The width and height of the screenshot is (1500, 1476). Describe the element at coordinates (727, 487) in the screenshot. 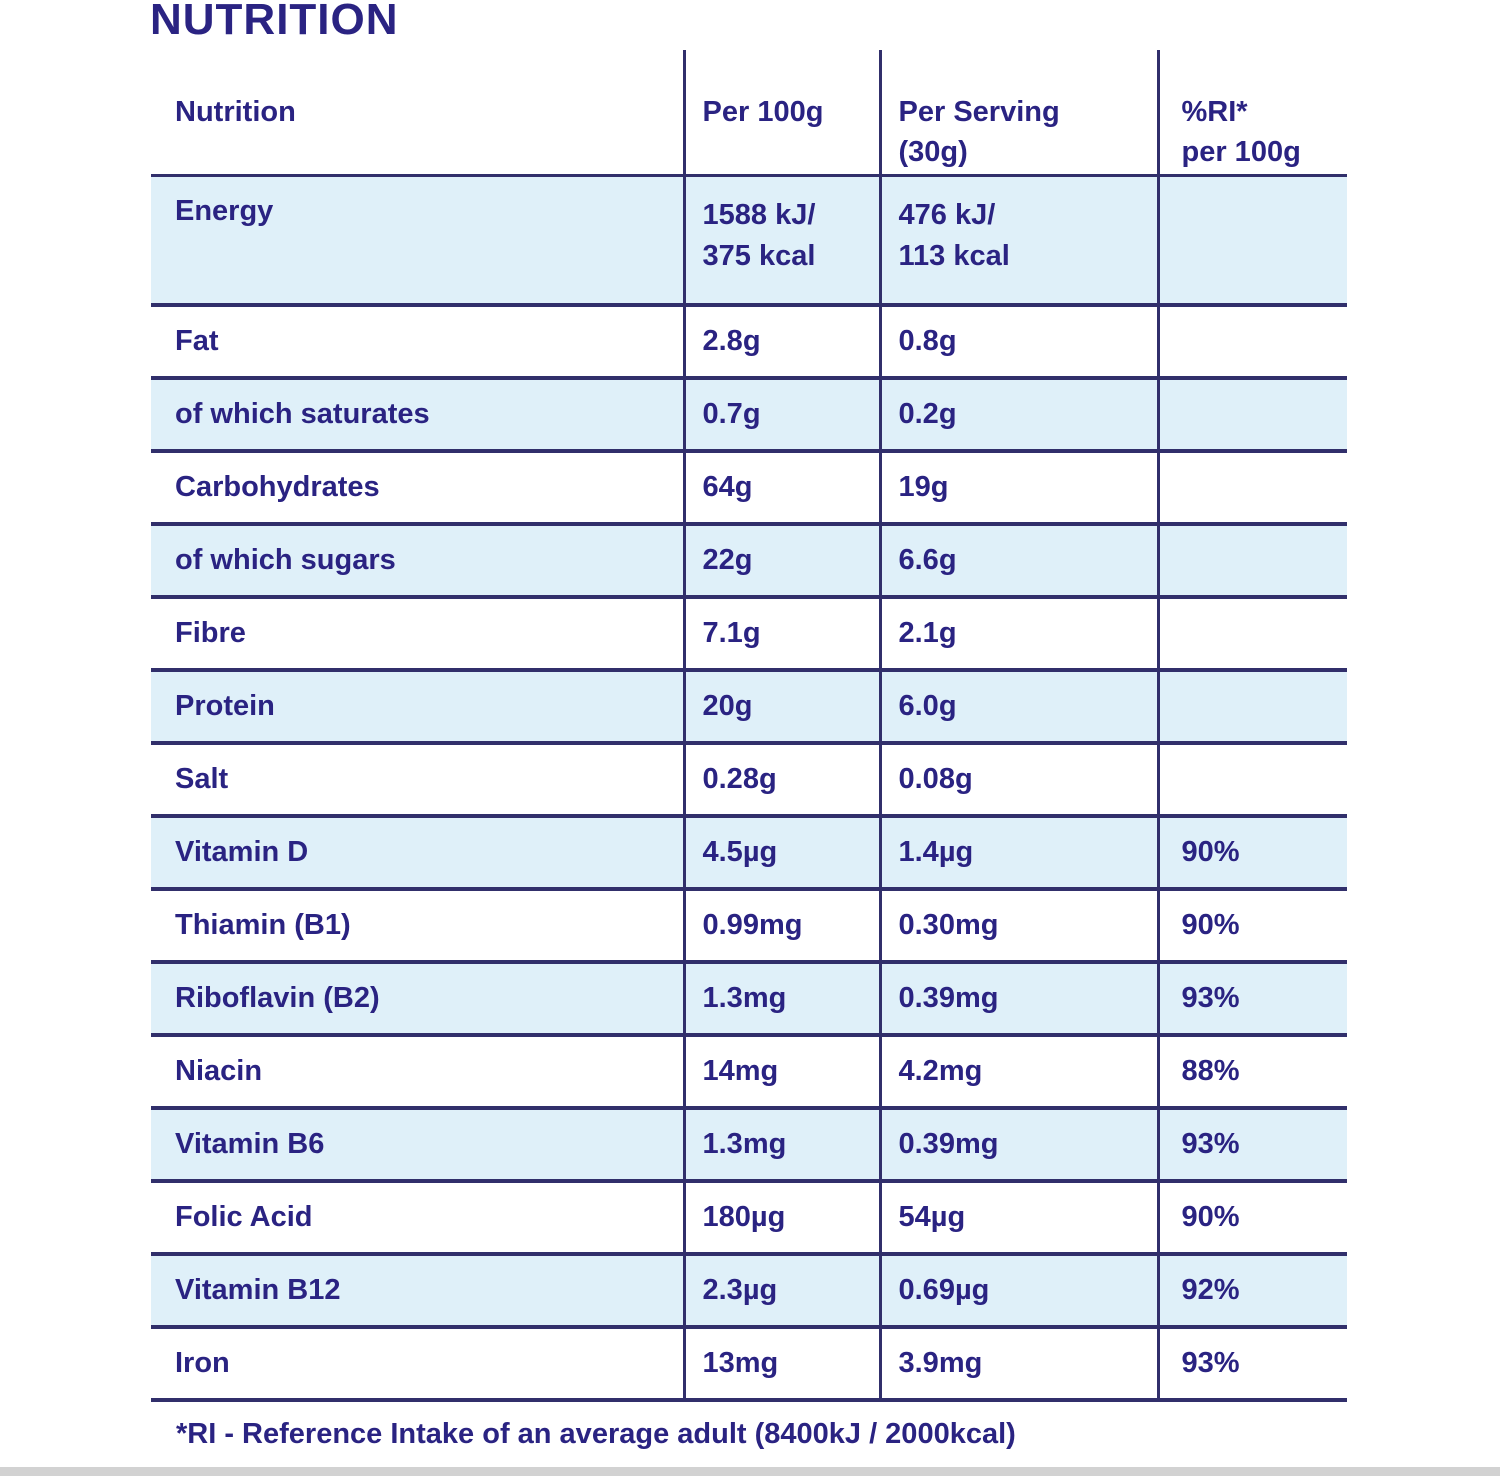

I see `value-line: 64g` at that location.